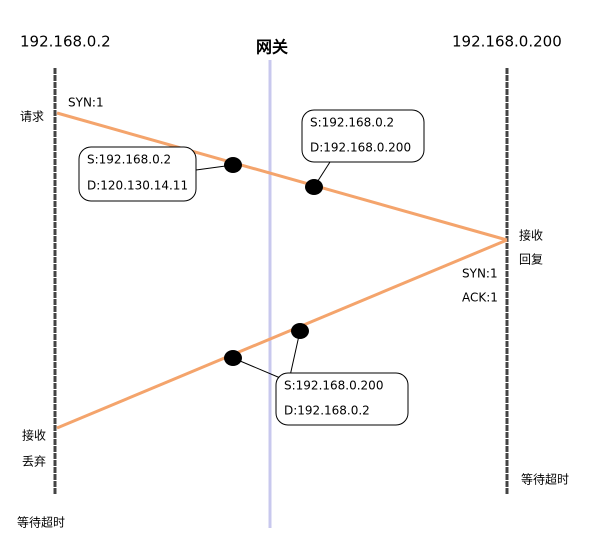  I want to click on box-dest: D:192.168.0.2, so click(327, 411).